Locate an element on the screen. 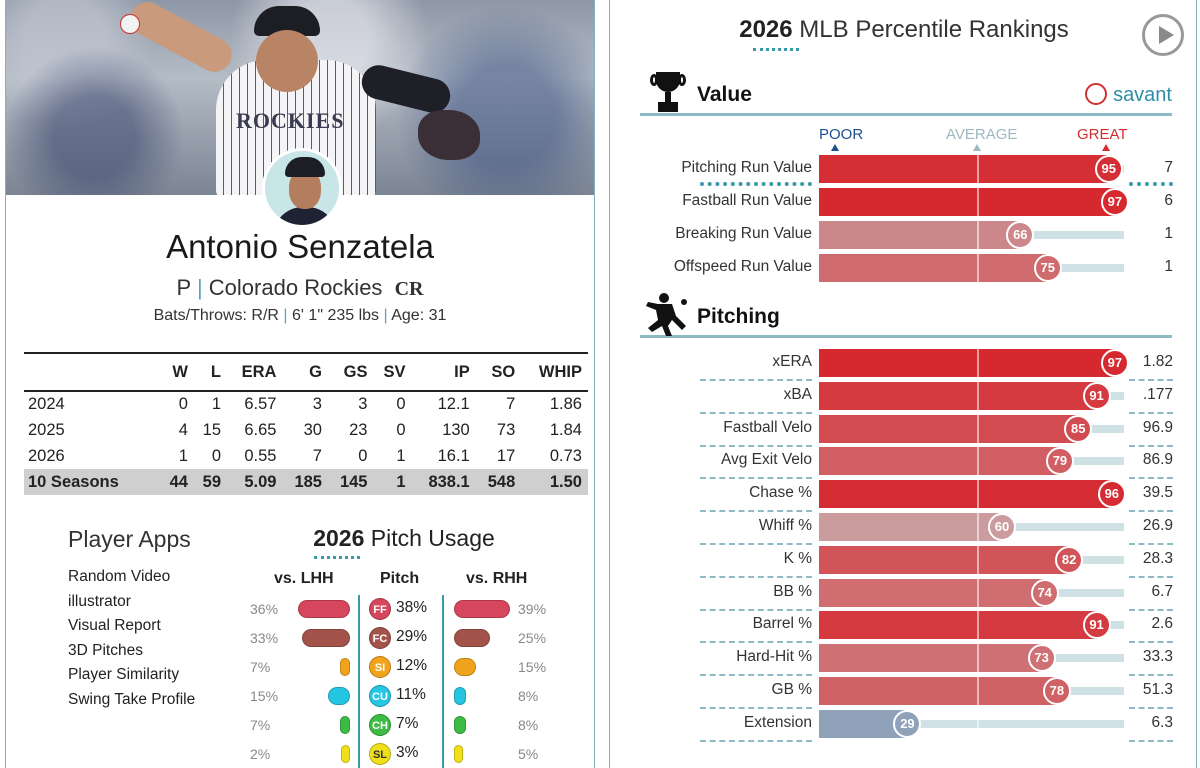 This screenshot has height=768, width=1200. stats-header-cell: W is located at coordinates (177, 372).